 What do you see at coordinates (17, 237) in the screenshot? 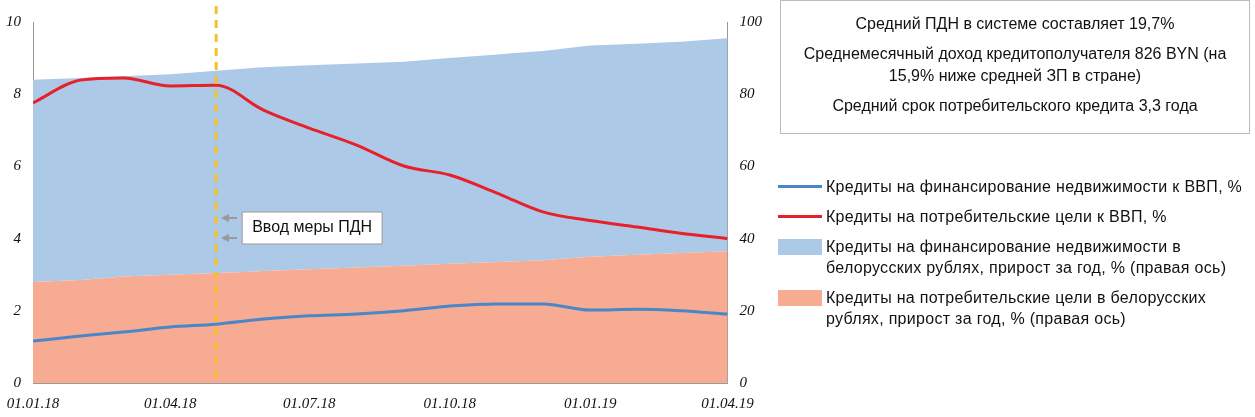
I see `y-tick-label: 4` at bounding box center [17, 237].